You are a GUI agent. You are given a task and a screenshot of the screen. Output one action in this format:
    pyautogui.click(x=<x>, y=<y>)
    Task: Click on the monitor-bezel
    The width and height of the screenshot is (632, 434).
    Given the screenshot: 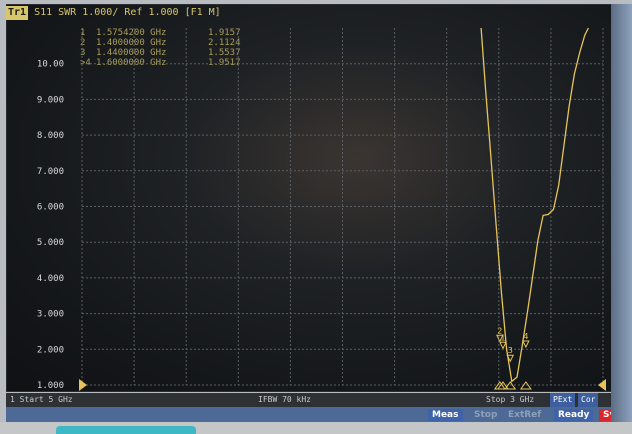 What is the action you would take?
    pyautogui.click(x=621, y=214)
    